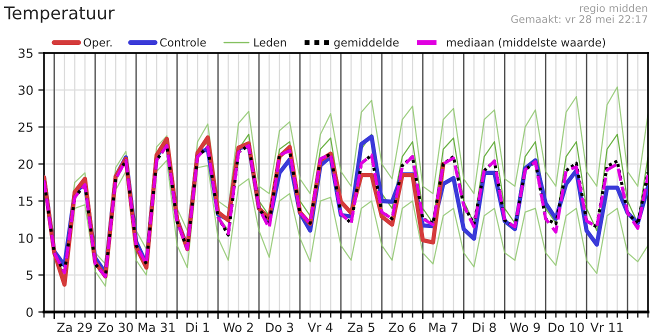 The height and width of the screenshot is (336, 669). Describe the element at coordinates (526, 43) in the screenshot. I see `legend-label: mediaan (middelste waarde)` at that location.